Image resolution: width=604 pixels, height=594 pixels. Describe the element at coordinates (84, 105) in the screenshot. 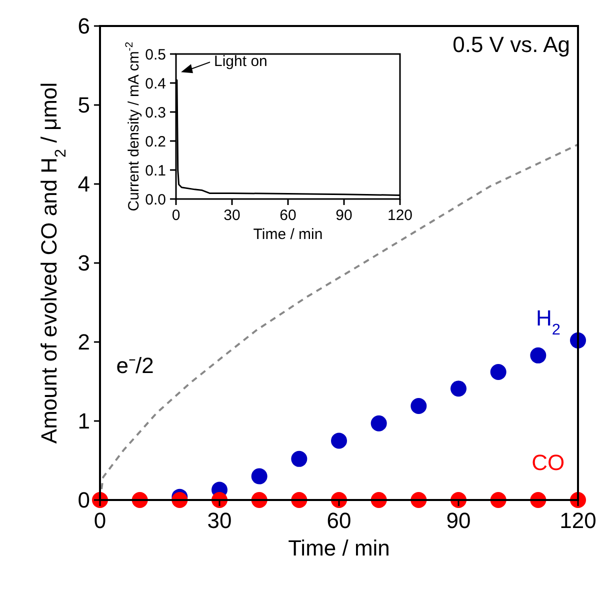

I see `y-tick-label: 5` at that location.